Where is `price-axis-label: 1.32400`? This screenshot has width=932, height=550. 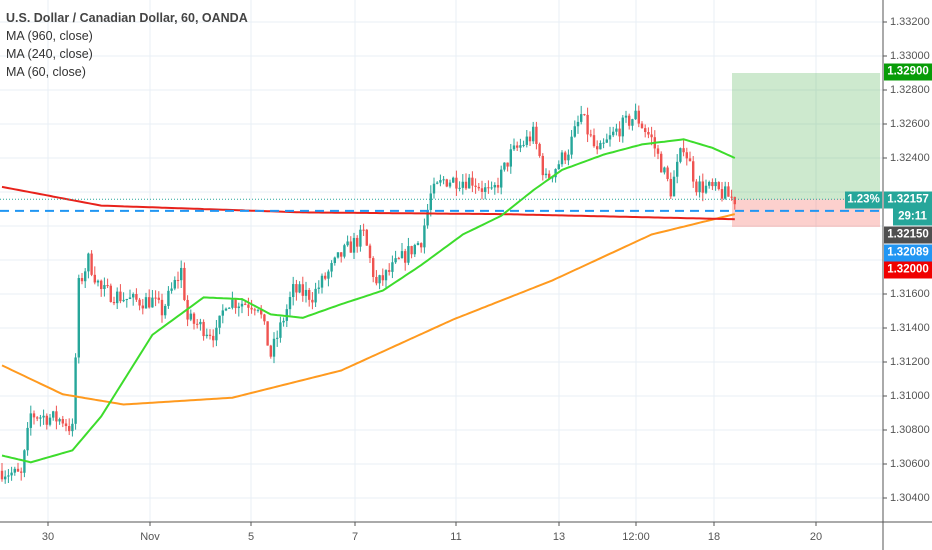 price-axis-label: 1.32400 is located at coordinates (910, 158).